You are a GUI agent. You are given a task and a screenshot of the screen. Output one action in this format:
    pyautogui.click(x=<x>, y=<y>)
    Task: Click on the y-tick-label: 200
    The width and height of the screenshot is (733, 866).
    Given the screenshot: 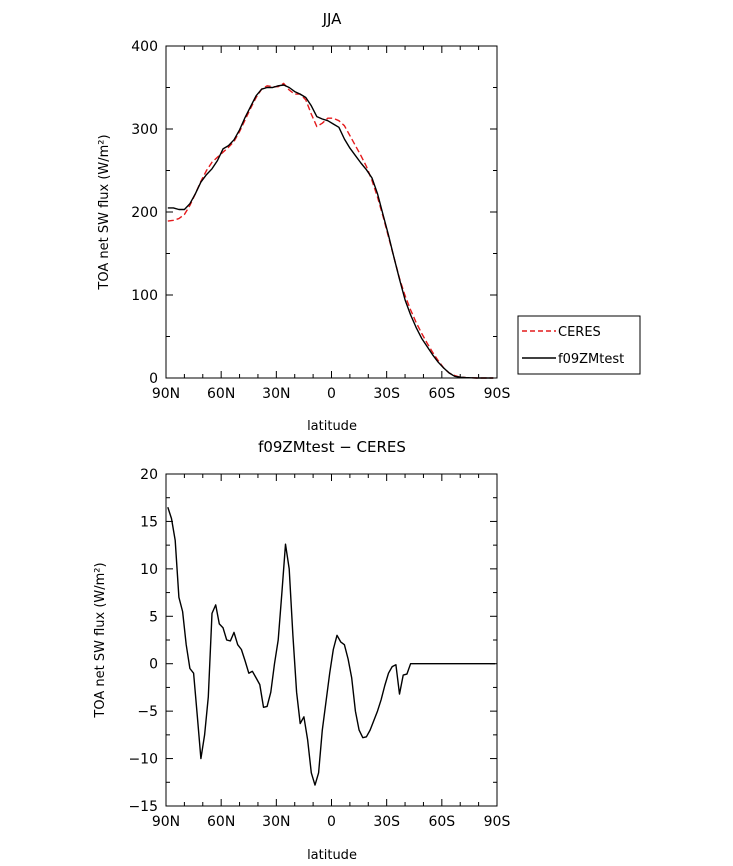 What is the action you would take?
    pyautogui.click(x=144, y=213)
    